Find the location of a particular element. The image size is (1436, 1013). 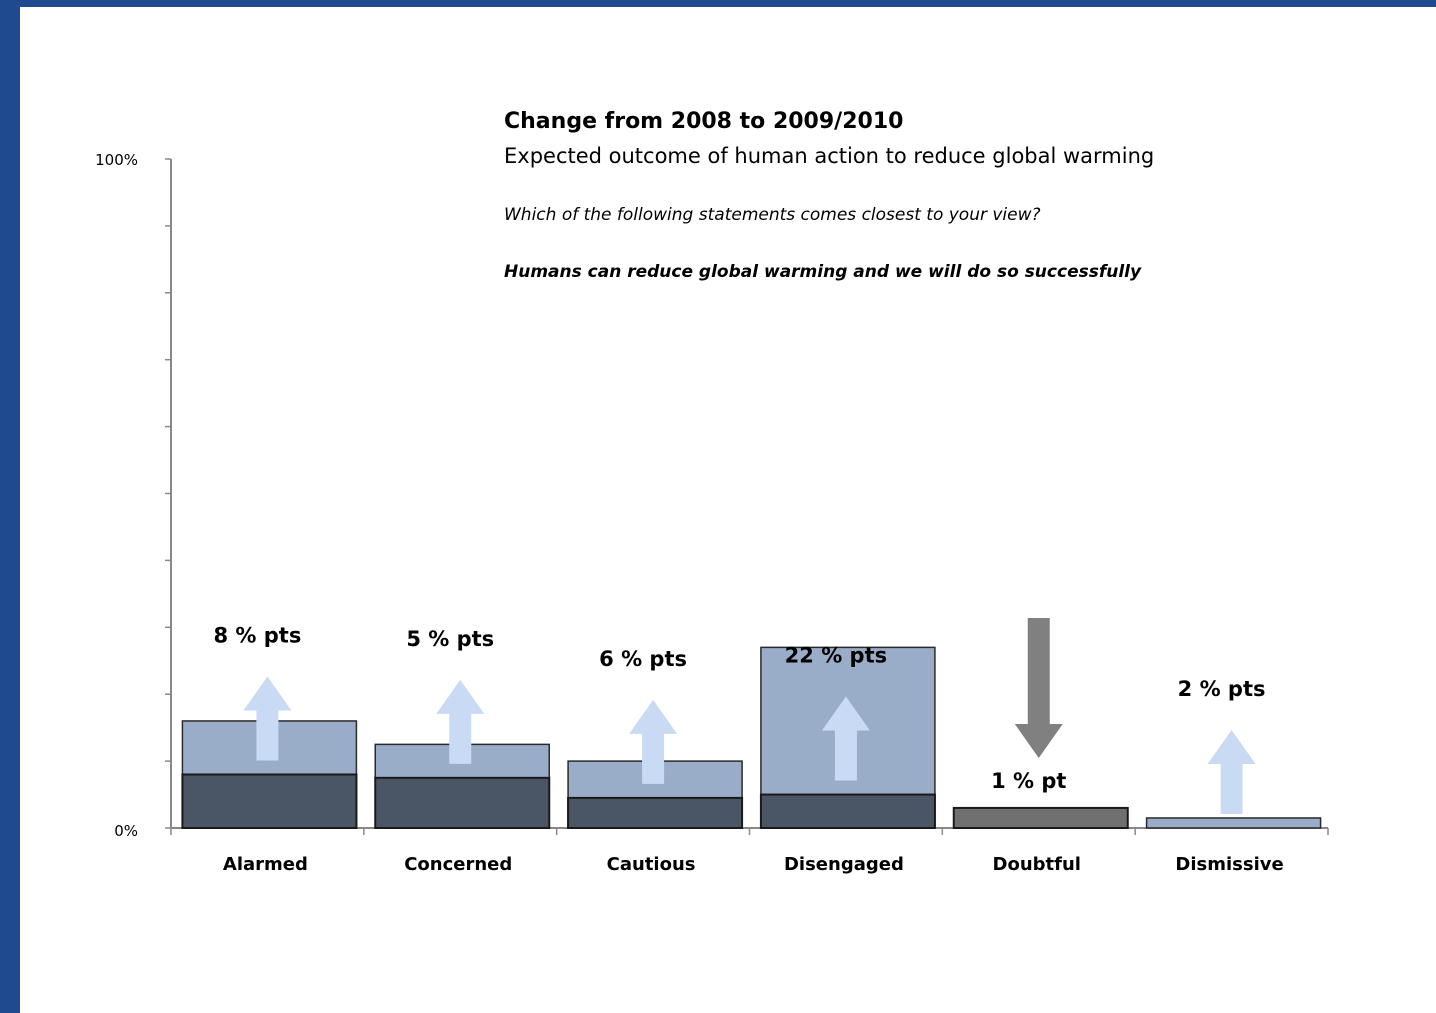

change-label: 5 % pts is located at coordinates (450, 639).